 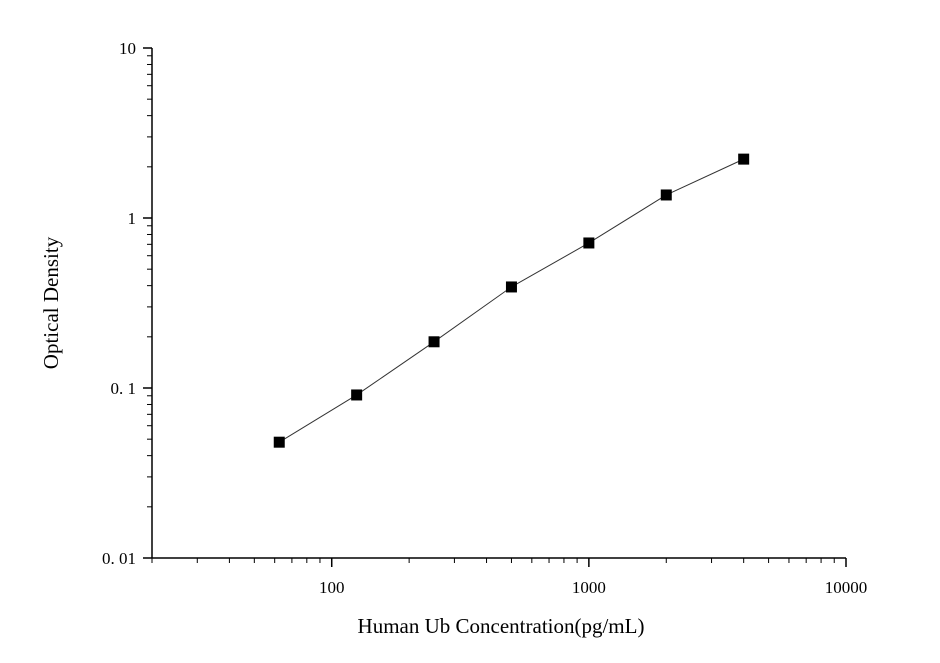 What do you see at coordinates (51, 302) in the screenshot?
I see `y-axis-label: Optical Density` at bounding box center [51, 302].